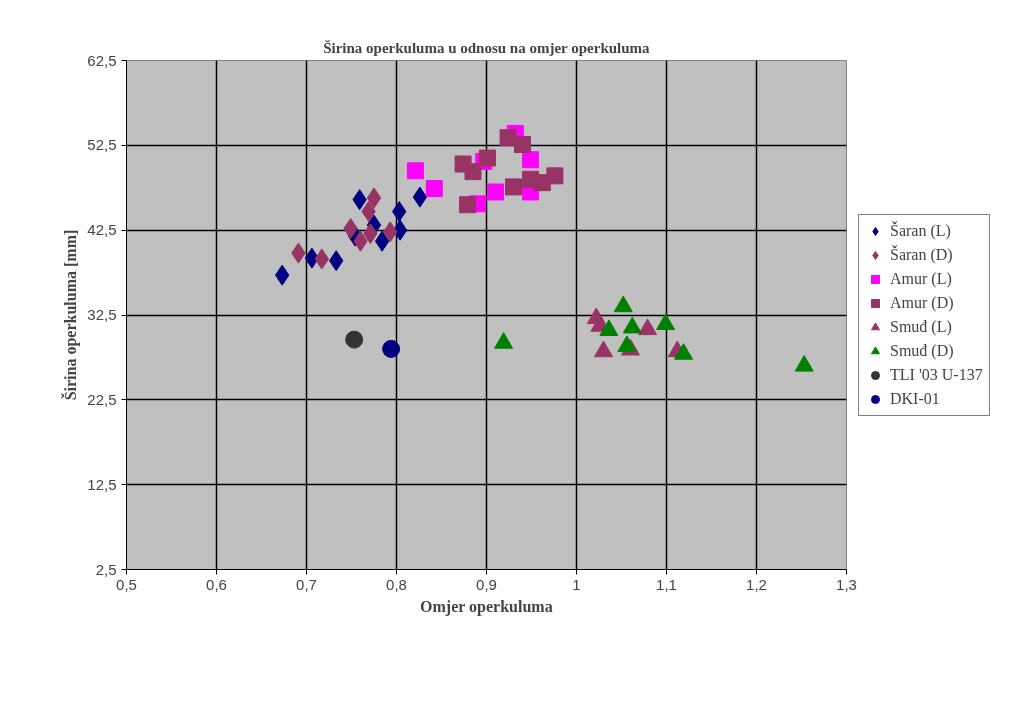 This screenshot has width=1036, height=722. What do you see at coordinates (306, 584) in the screenshot?
I see `x-tick-label: 0,7` at bounding box center [306, 584].